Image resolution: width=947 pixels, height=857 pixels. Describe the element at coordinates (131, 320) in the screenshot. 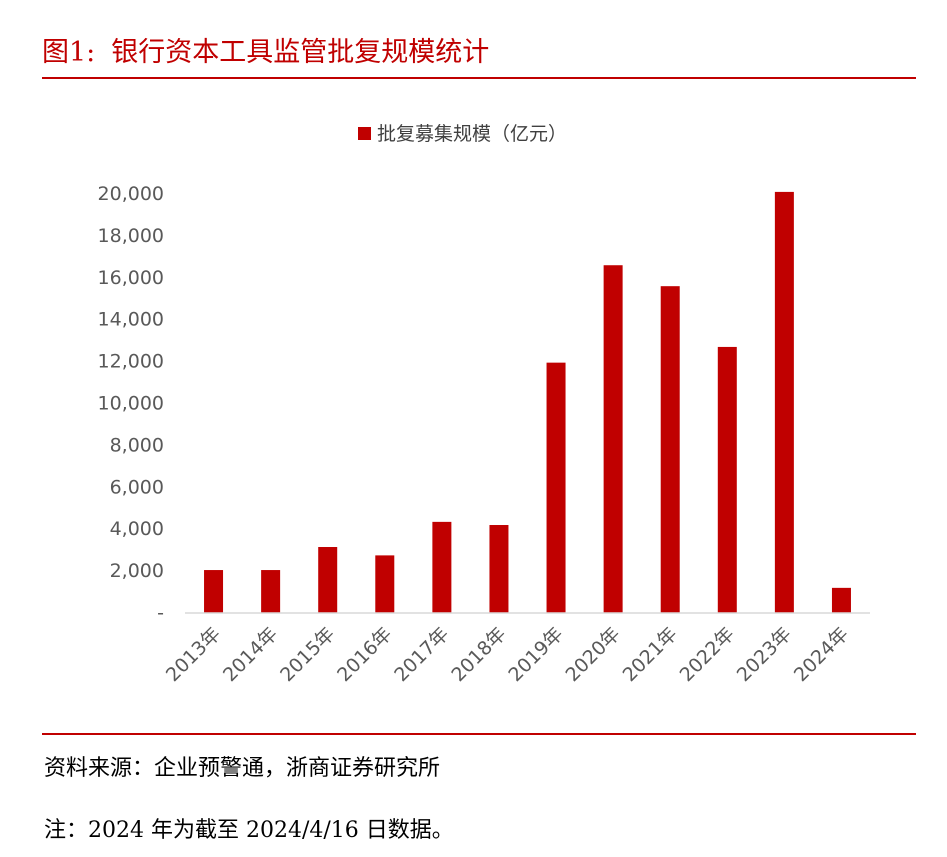

I see `y-tick-label: 14,000` at that location.